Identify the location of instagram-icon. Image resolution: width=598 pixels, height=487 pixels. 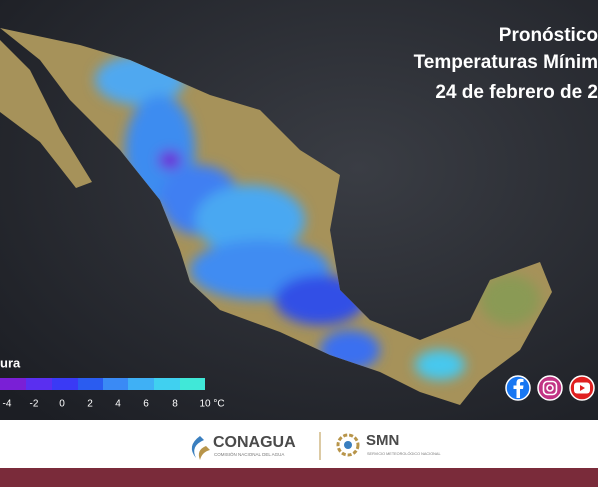
(550, 388).